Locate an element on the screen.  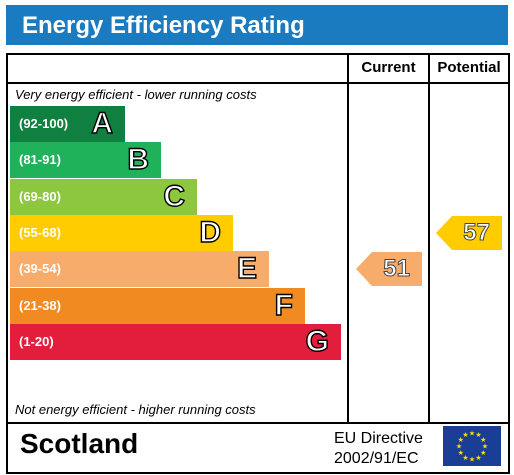
current-rating-arrow: 51 is located at coordinates (389, 269).